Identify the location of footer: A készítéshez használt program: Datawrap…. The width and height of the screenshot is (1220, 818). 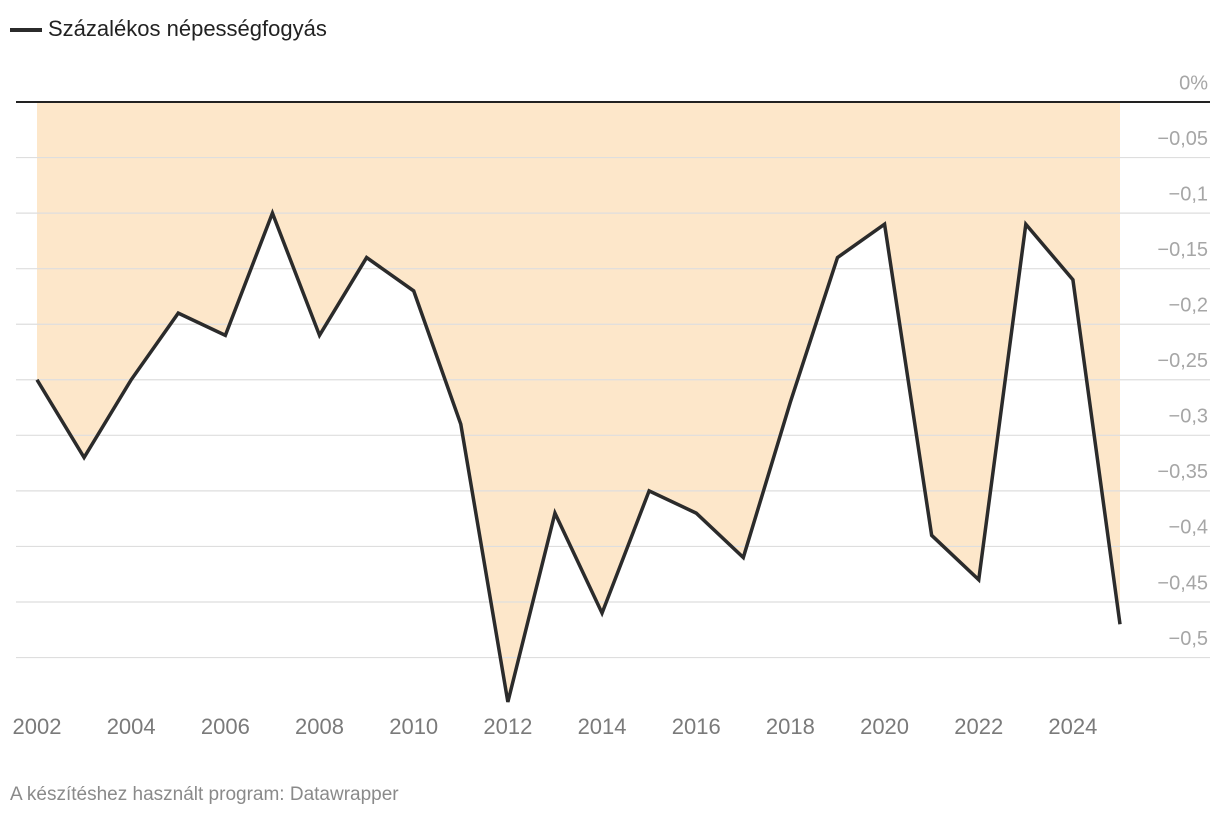
(204, 794).